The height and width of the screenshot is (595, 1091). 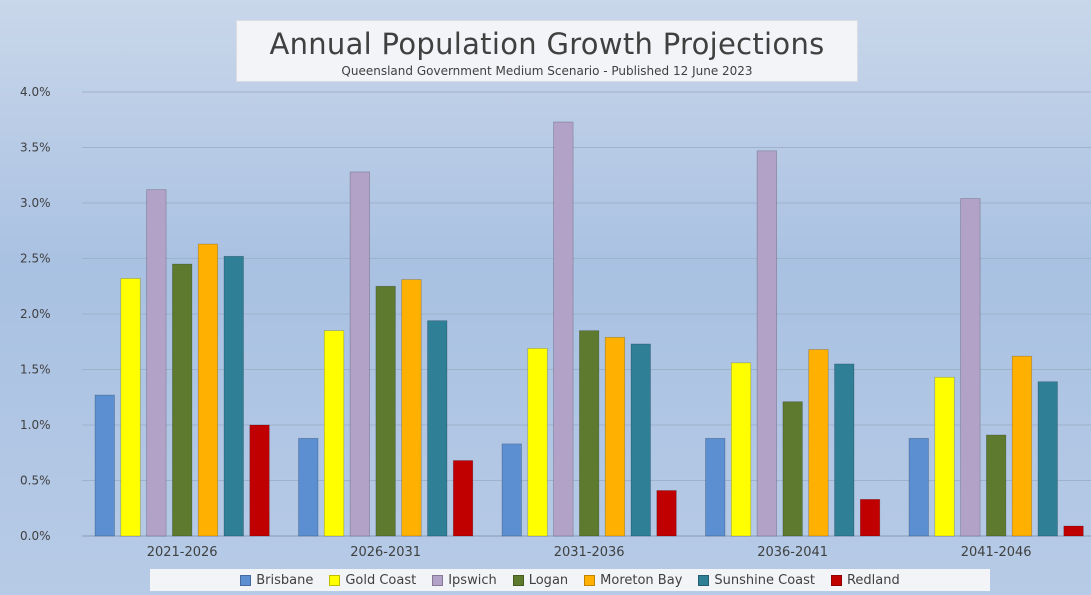 I want to click on y-tick-label: 1.0%, so click(x=35, y=425).